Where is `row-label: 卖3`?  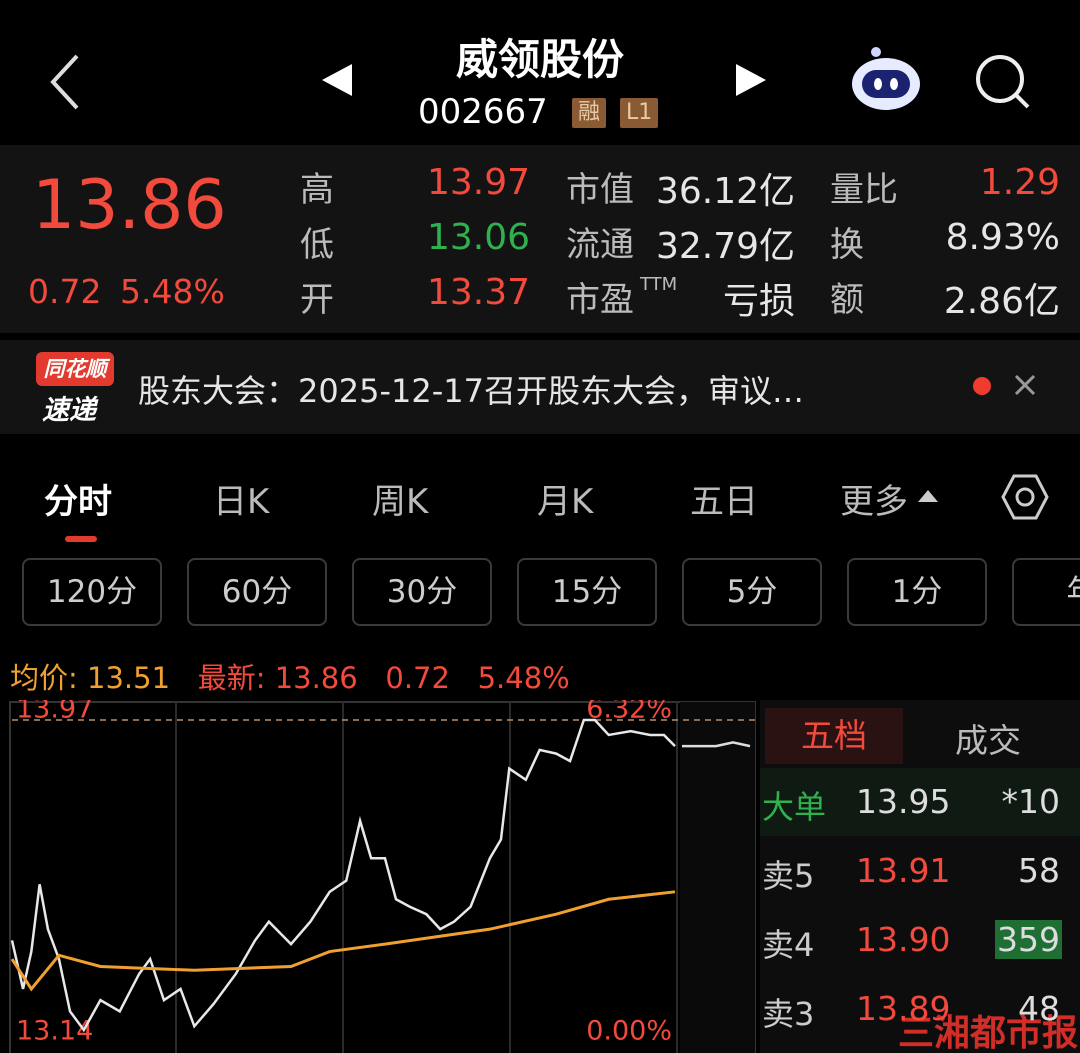 row-label: 卖3 is located at coordinates (788, 1014).